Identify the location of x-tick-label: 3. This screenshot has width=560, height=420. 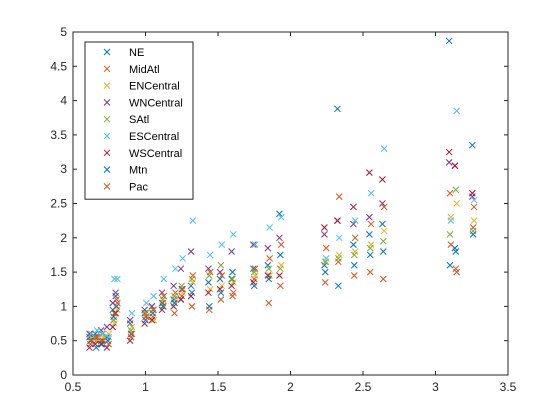
(435, 387).